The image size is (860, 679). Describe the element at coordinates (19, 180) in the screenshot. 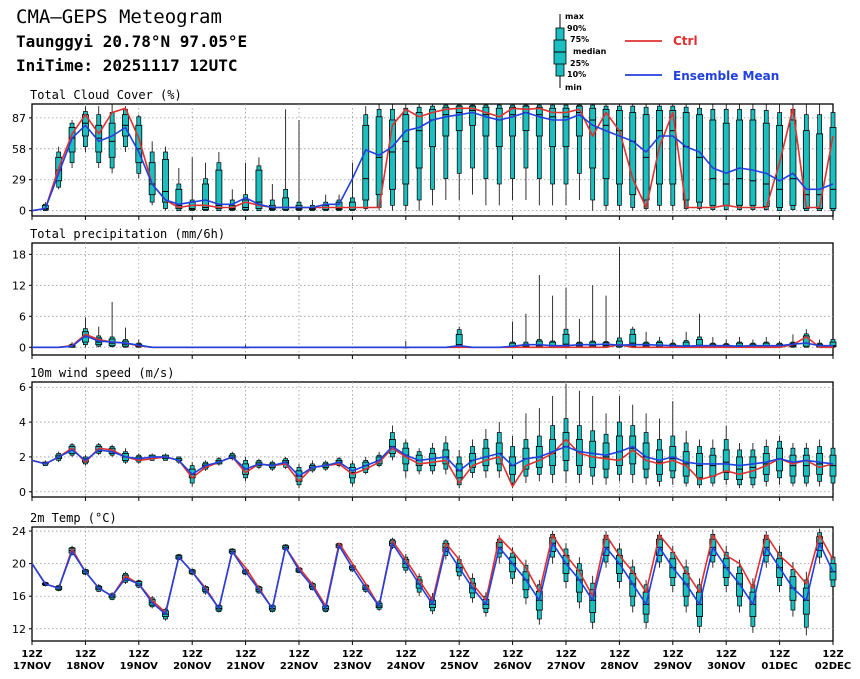

I see `y-tick-label: 29` at that location.